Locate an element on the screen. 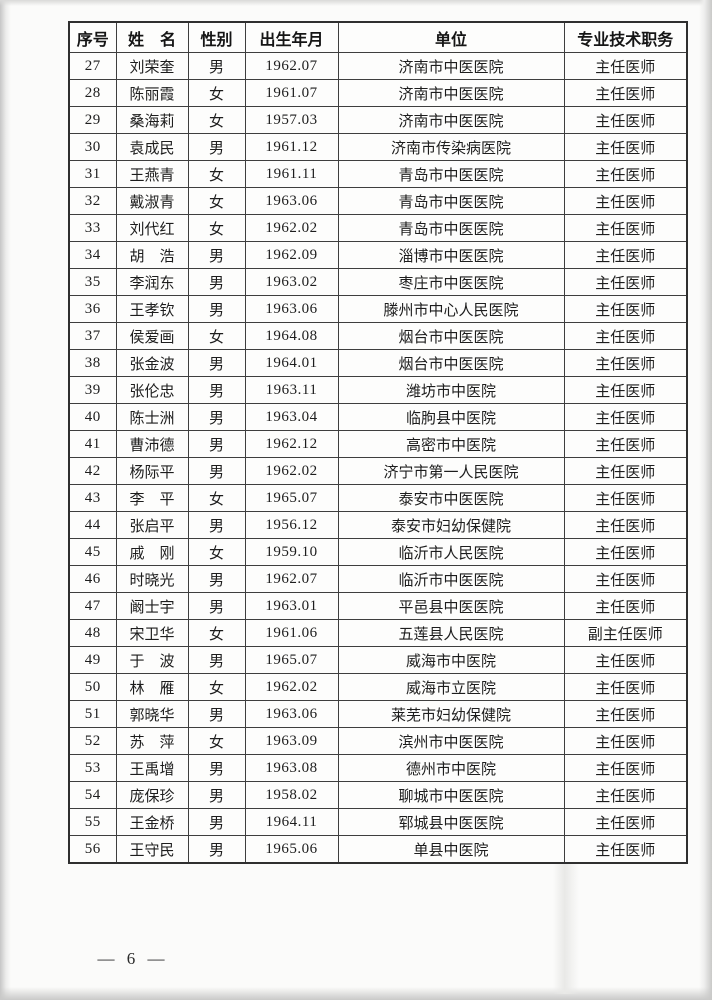 The image size is (712, 1000). table-header: 序号 姓 名 性别 出生年月 单位 专业技术职务 is located at coordinates (378, 37).